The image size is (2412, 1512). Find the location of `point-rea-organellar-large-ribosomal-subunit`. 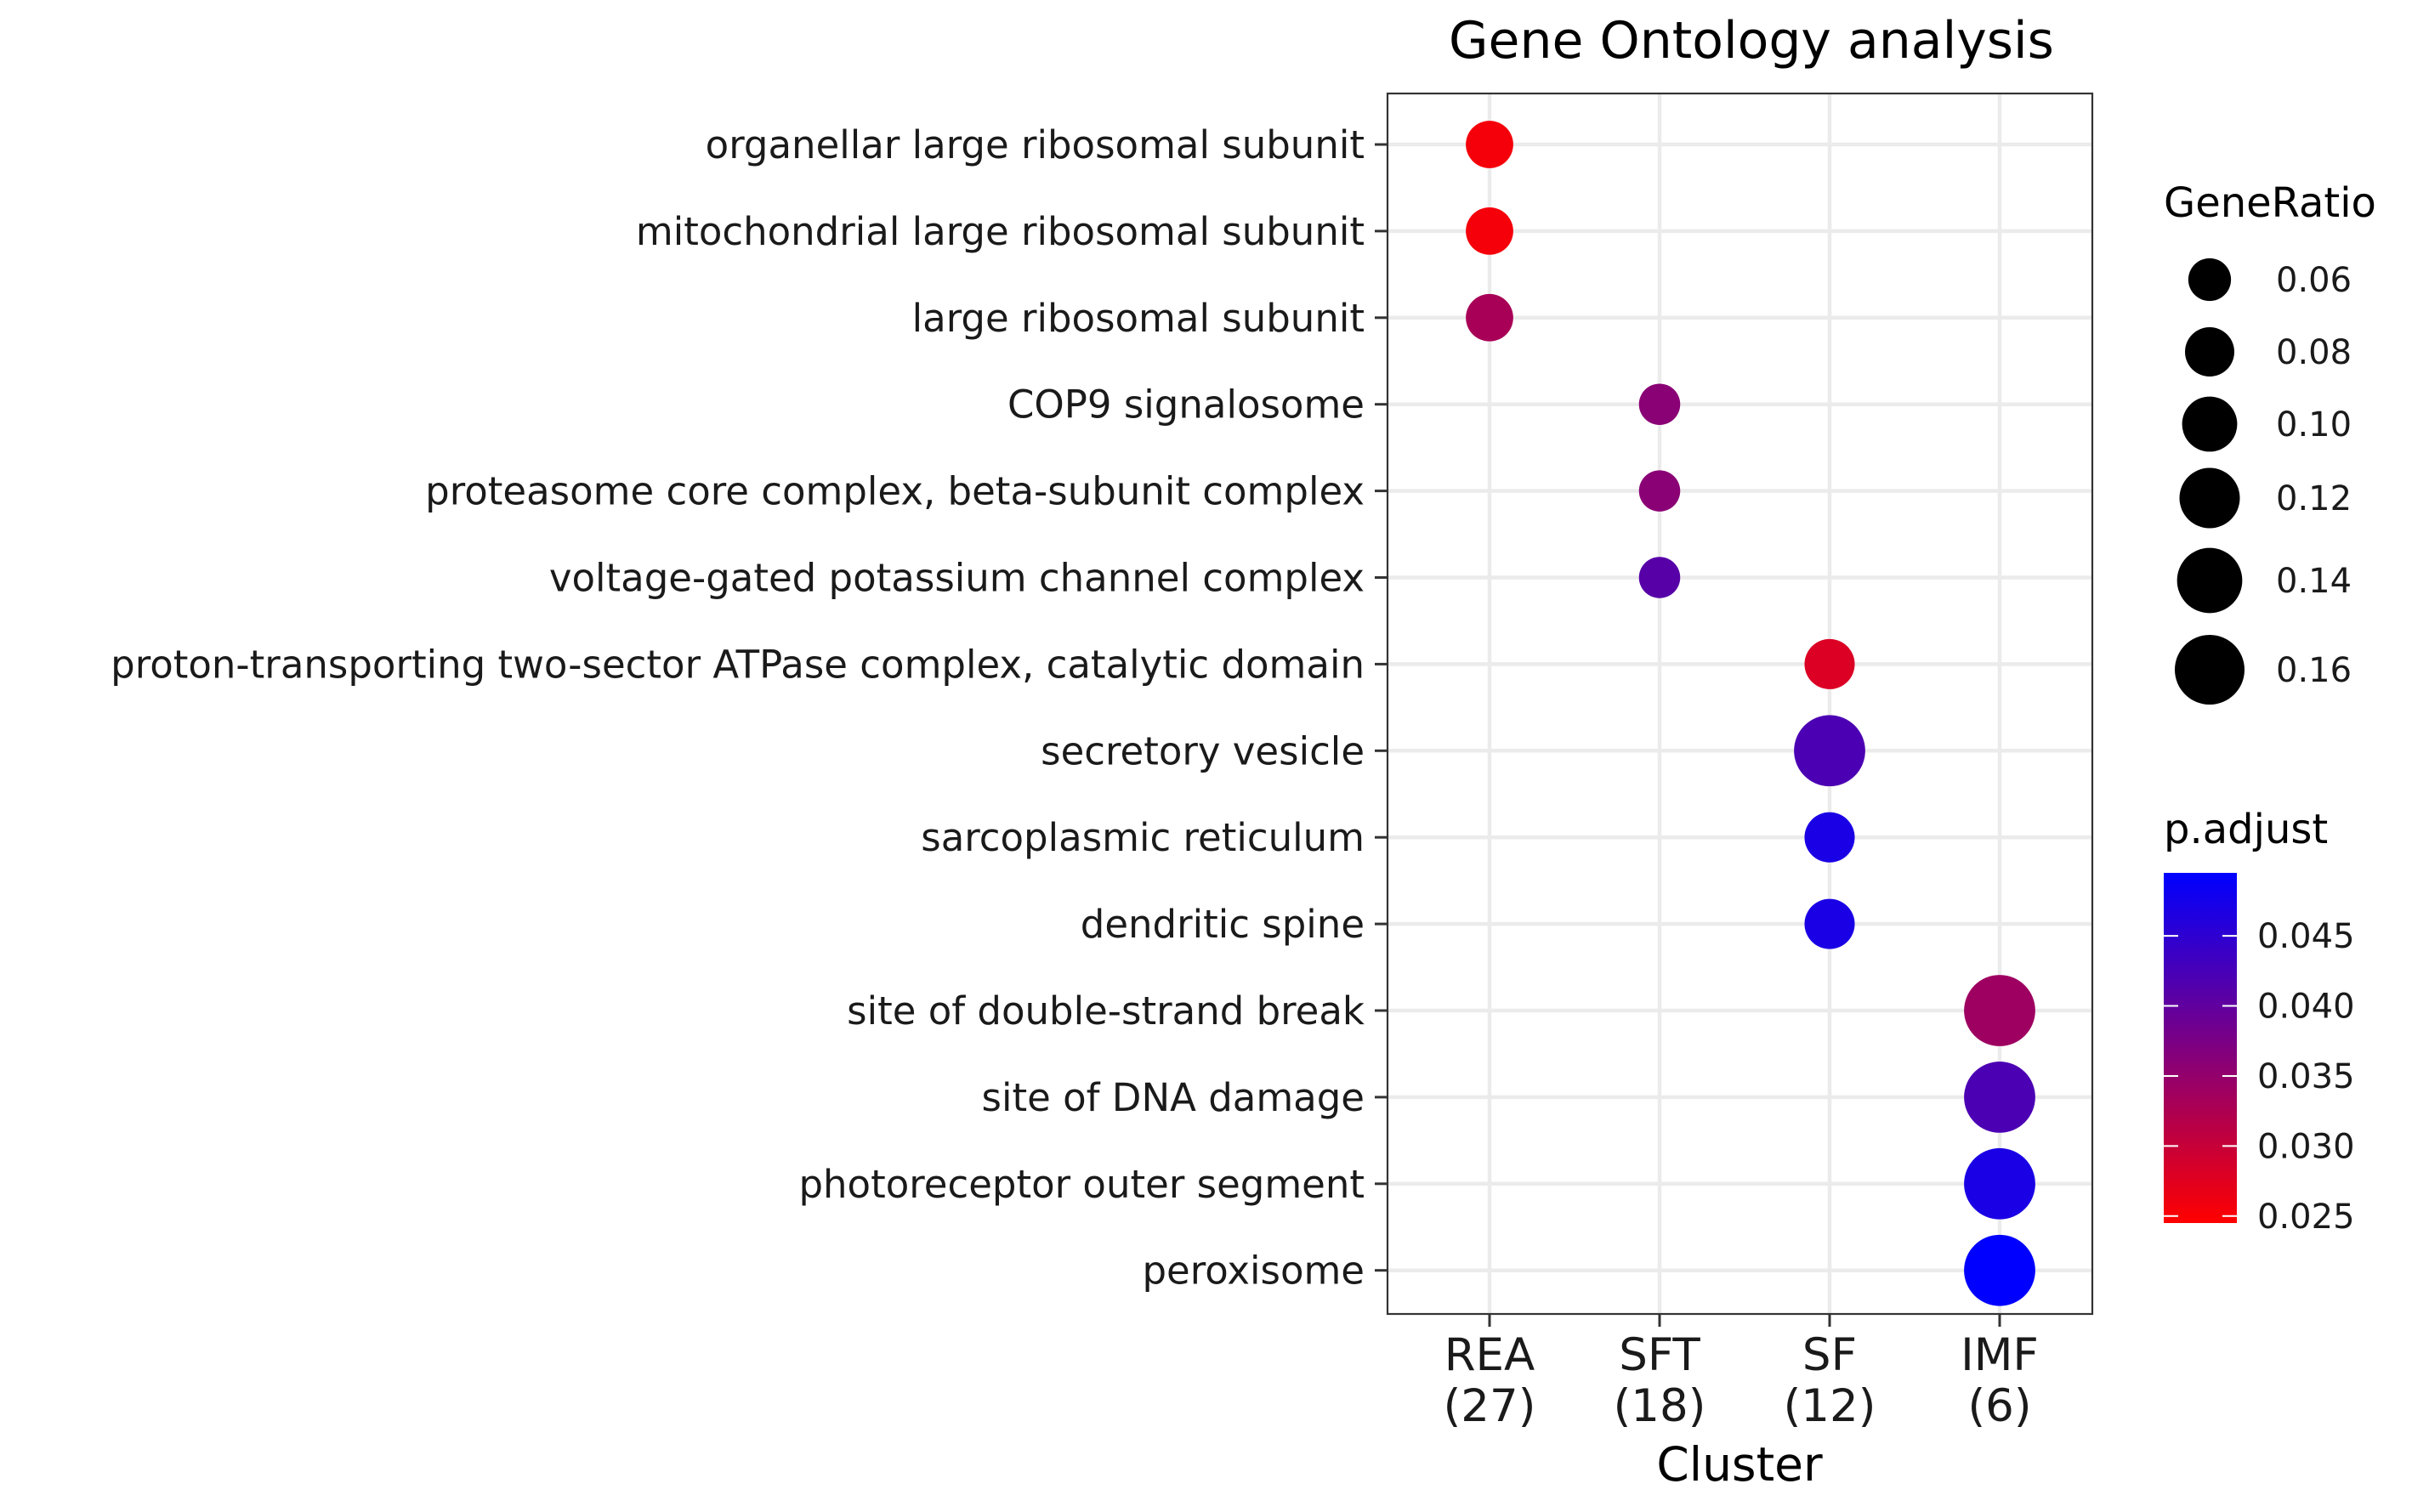

point-rea-organellar-large-ribosomal-subunit is located at coordinates (1489, 144).